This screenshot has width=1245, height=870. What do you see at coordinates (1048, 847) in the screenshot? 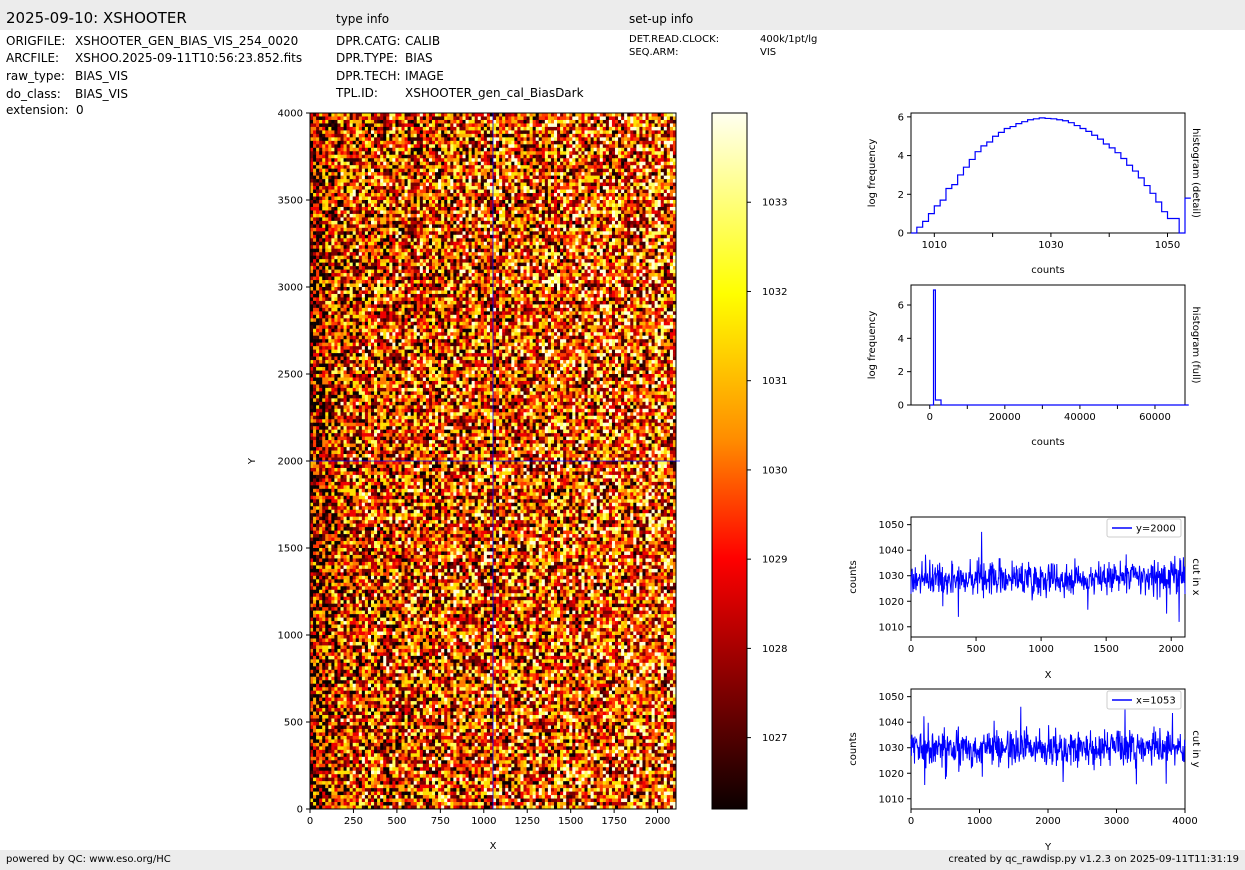
I see `x-axis-label: Y` at bounding box center [1048, 847].